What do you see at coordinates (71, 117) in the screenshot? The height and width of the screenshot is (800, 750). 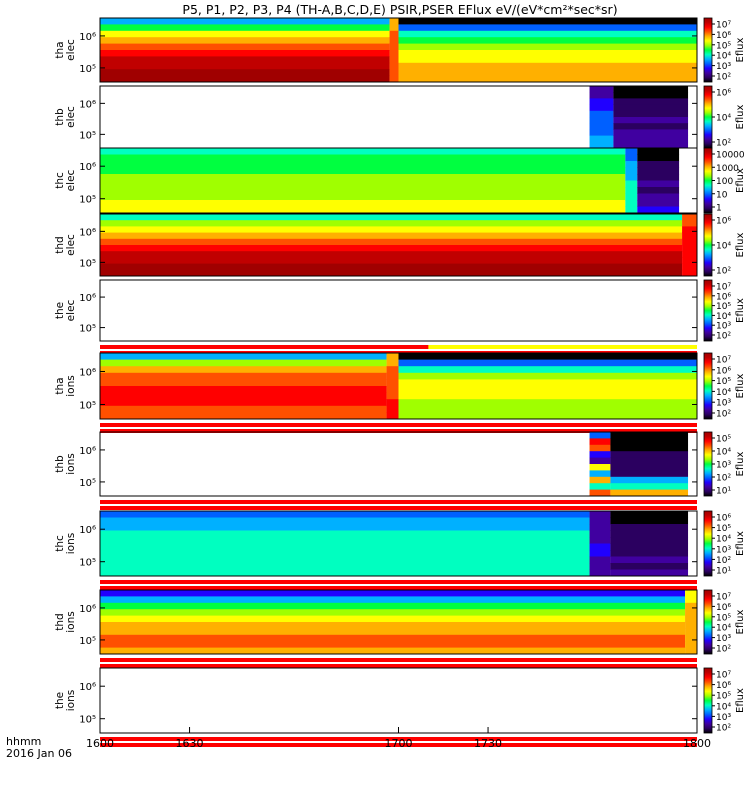 I see `y-axis-label: elec` at bounding box center [71, 117].